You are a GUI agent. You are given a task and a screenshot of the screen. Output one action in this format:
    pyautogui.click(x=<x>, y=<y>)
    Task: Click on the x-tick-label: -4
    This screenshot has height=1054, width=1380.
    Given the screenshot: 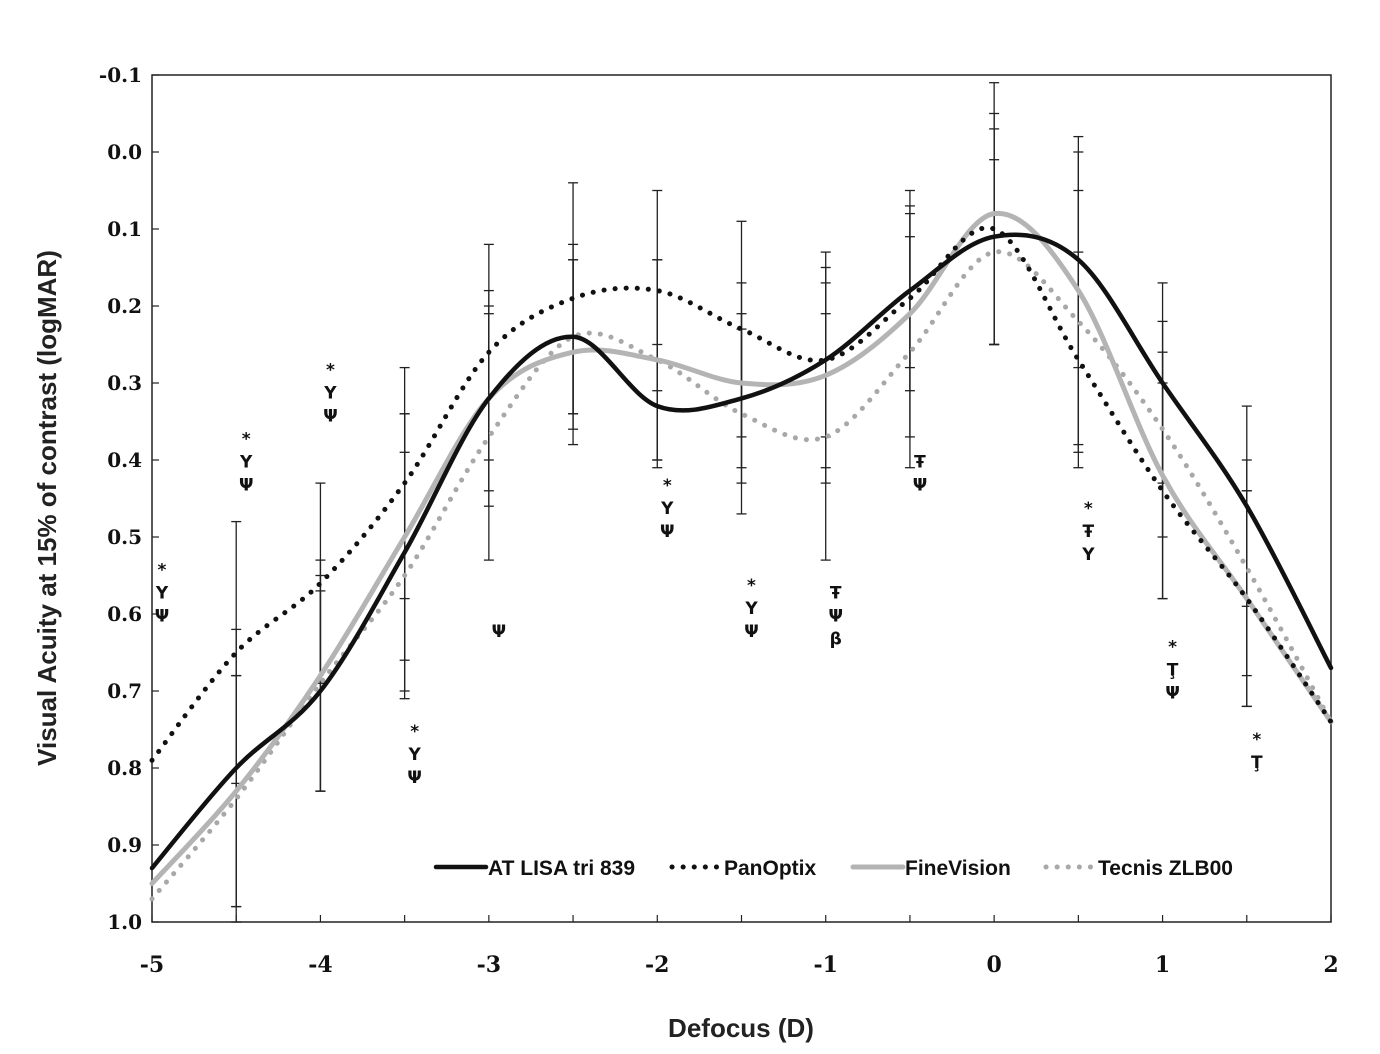 What is the action you would take?
    pyautogui.click(x=320, y=965)
    